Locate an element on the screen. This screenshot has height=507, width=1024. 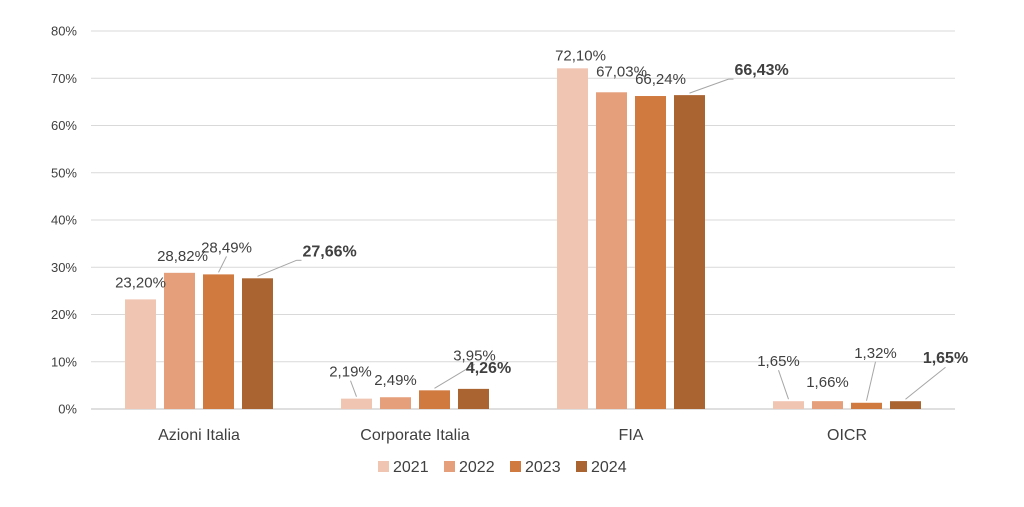
category-label: FIA is located at coordinates (631, 435).